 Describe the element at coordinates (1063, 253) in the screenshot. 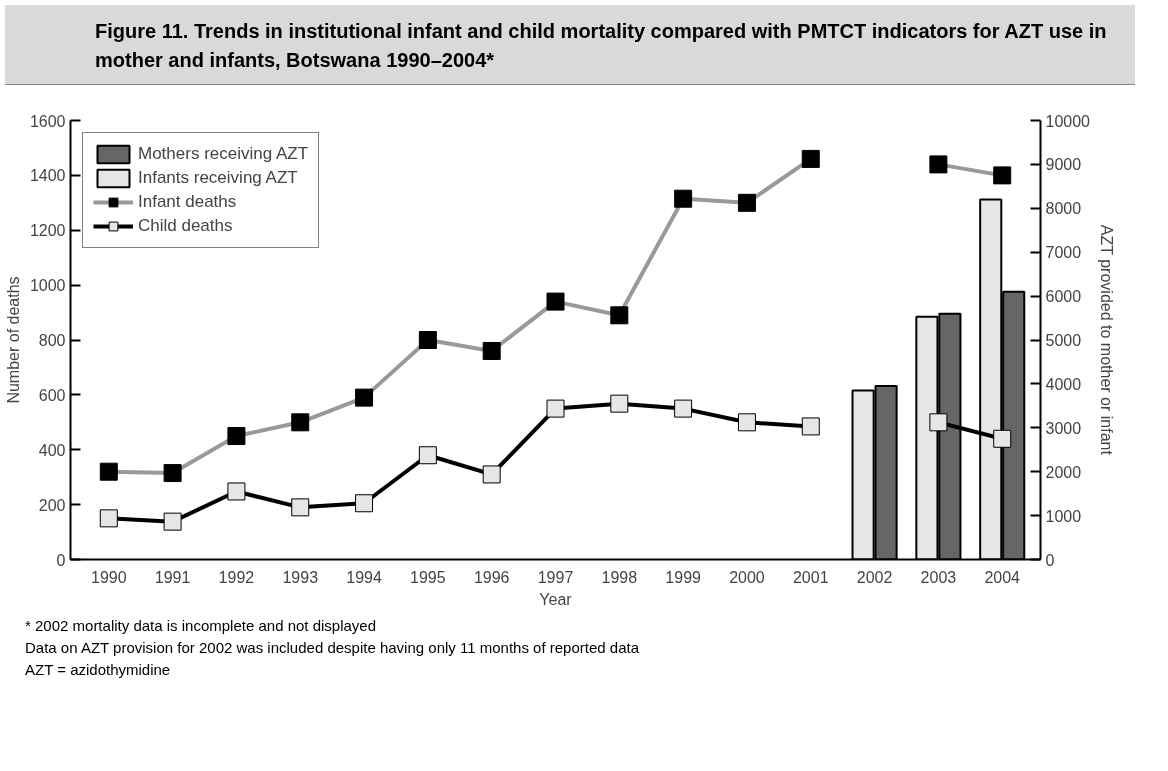

I see `y2-tick-label: 7000` at that location.